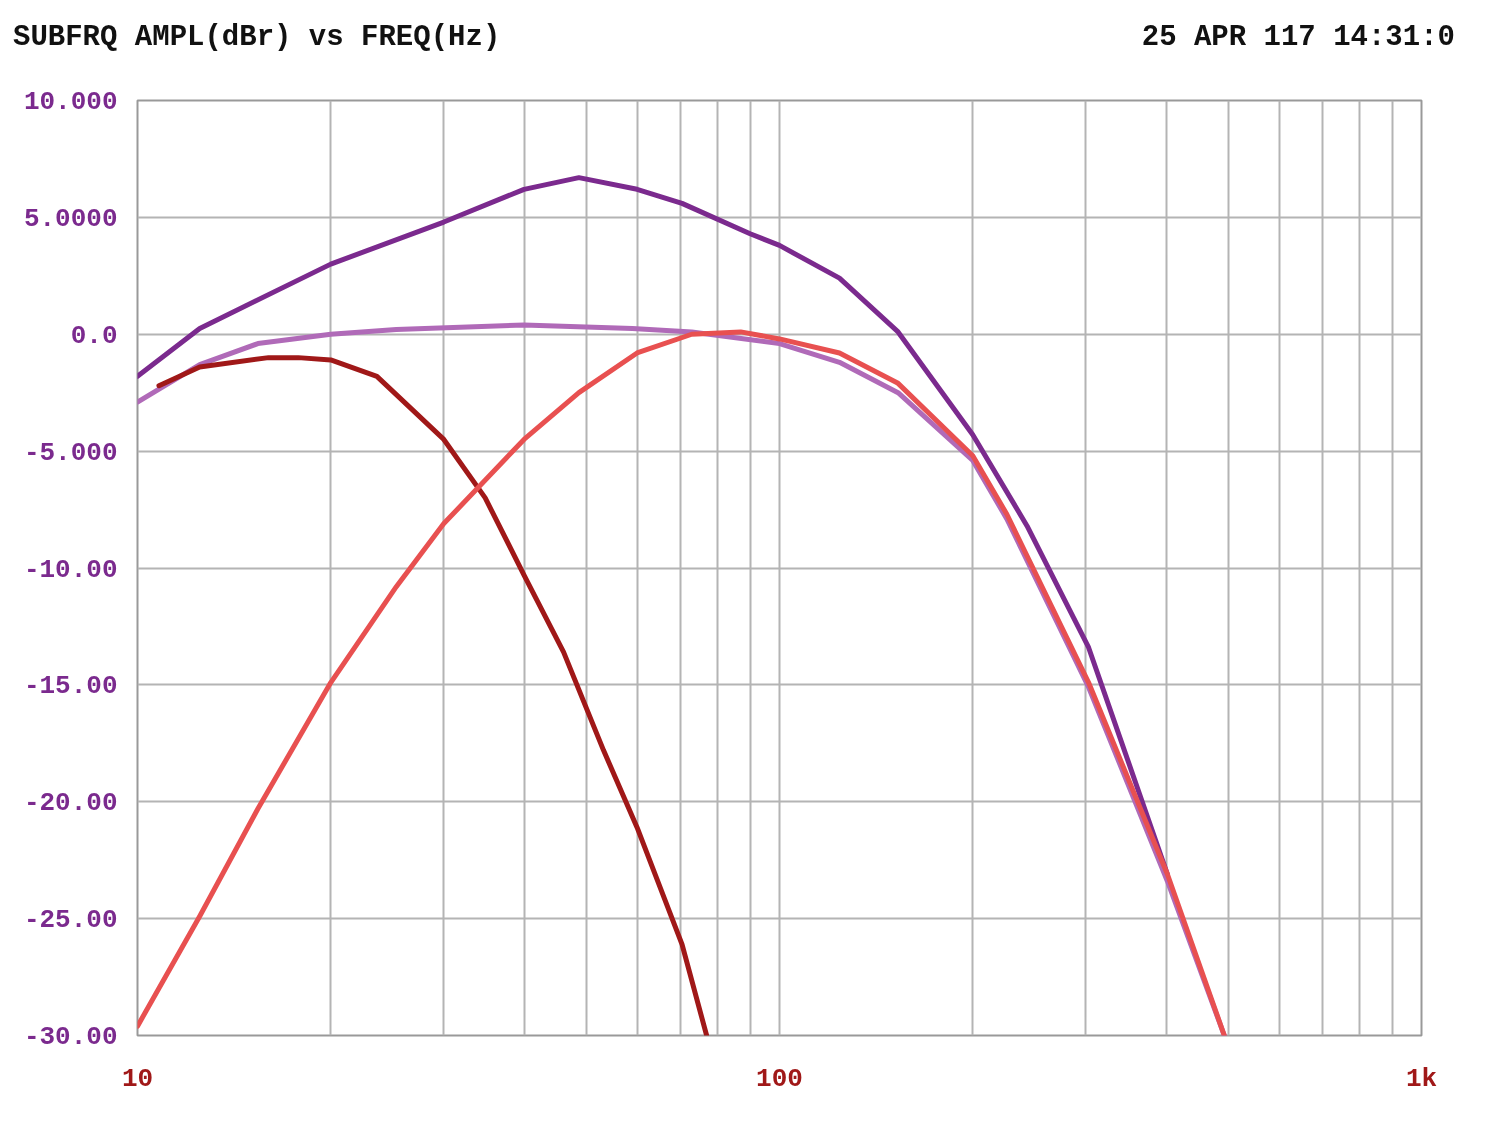 Image resolution: width=1500 pixels, height=1125 pixels. Describe the element at coordinates (1421, 1078) in the screenshot. I see `x-tick-label: 1k` at that location.